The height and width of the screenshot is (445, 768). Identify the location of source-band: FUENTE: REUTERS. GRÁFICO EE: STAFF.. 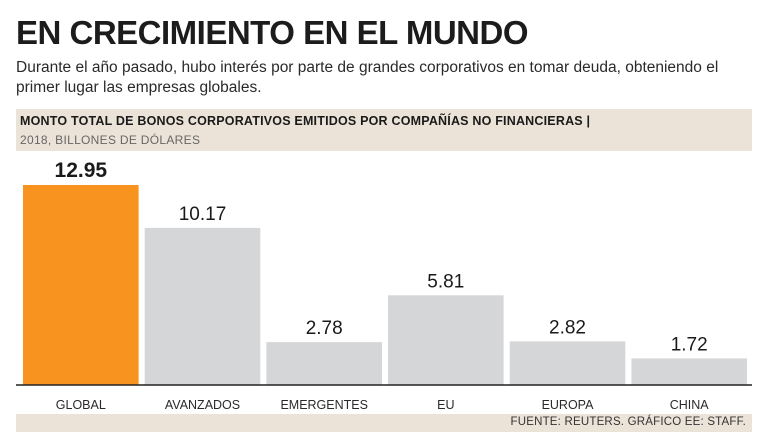
(384, 423).